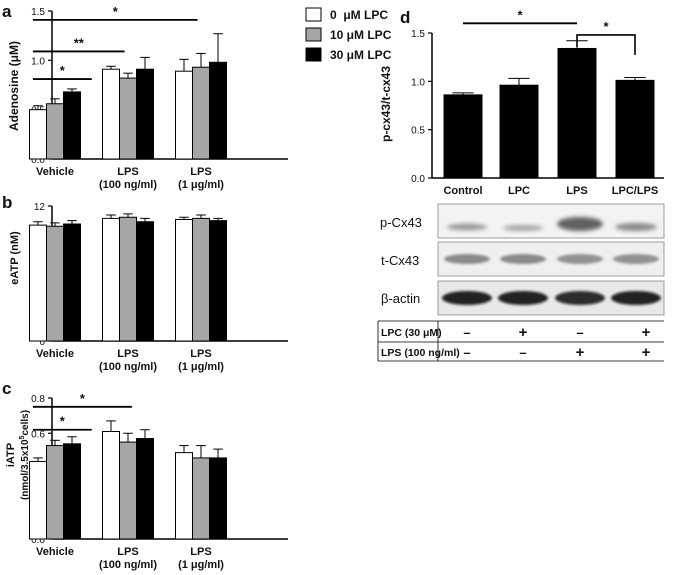  I want to click on panel-label-a: a, so click(7, 11).